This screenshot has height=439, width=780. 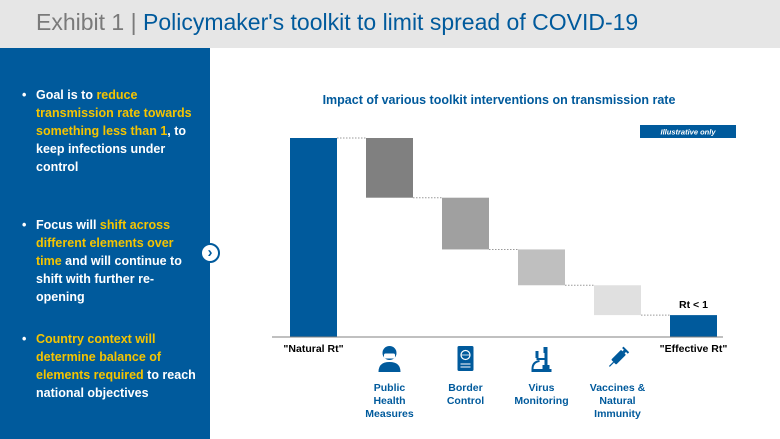 I want to click on microscope-icon, so click(x=541, y=359).